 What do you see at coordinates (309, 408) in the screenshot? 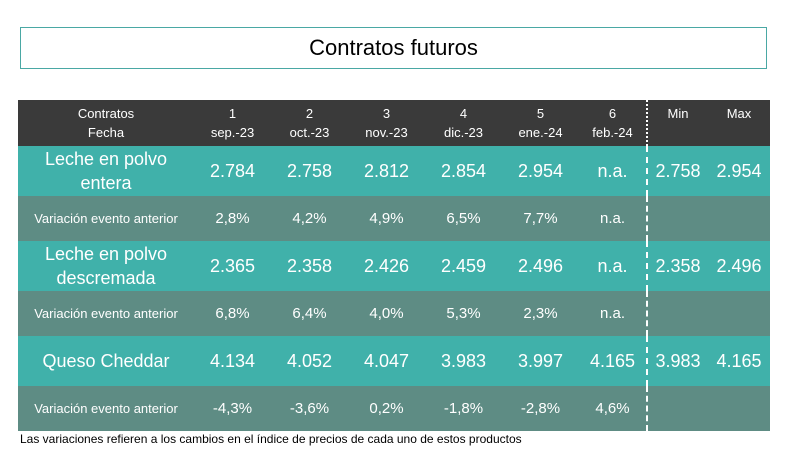
I see `value-cell: -3,6%` at bounding box center [309, 408].